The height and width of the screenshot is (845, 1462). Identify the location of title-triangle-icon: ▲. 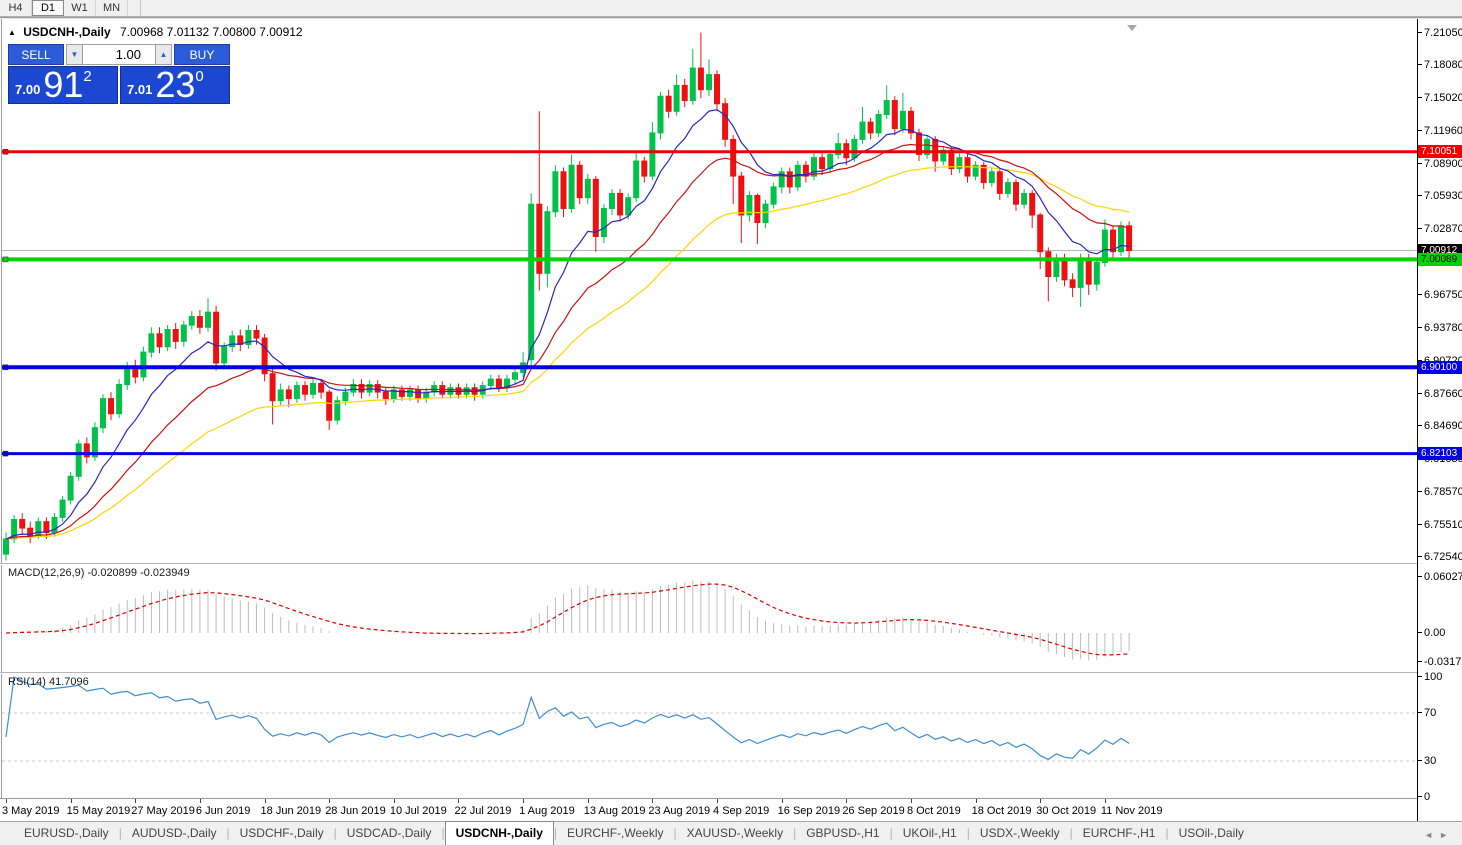
(12, 32).